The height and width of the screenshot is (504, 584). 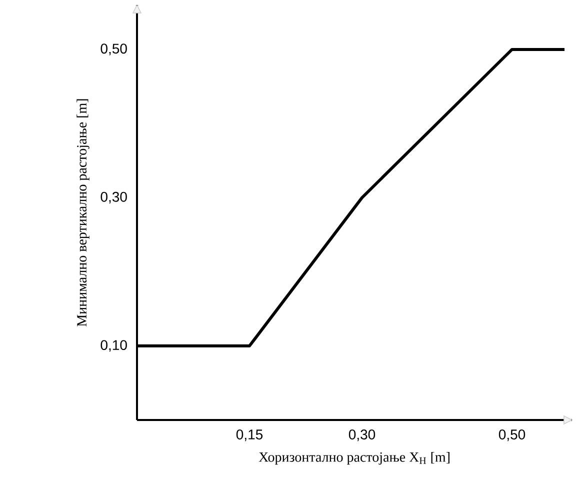 I want to click on y-tick-label: 0,10, so click(x=113, y=346).